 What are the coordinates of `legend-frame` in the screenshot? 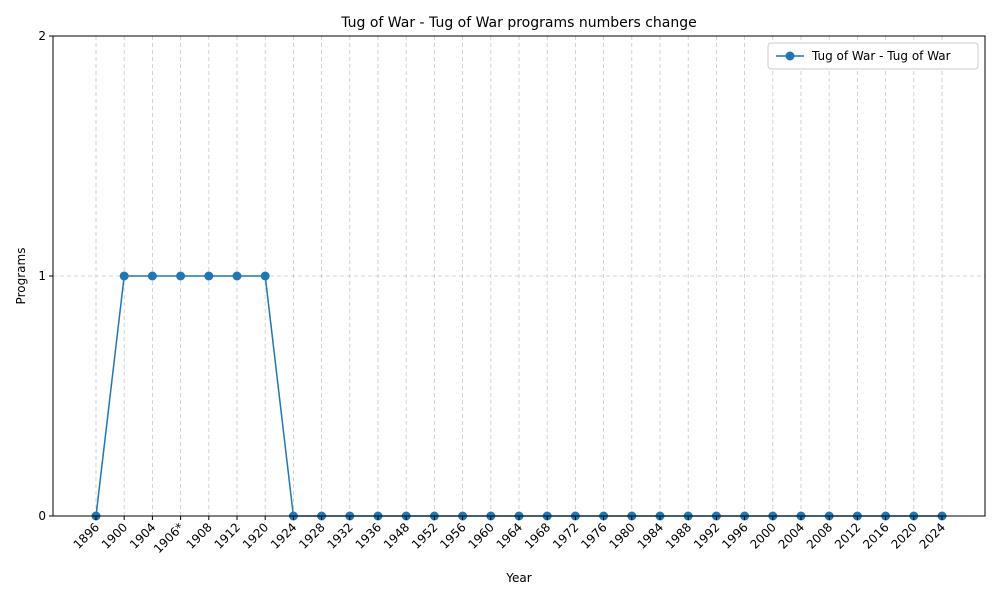 It's located at (873, 56).